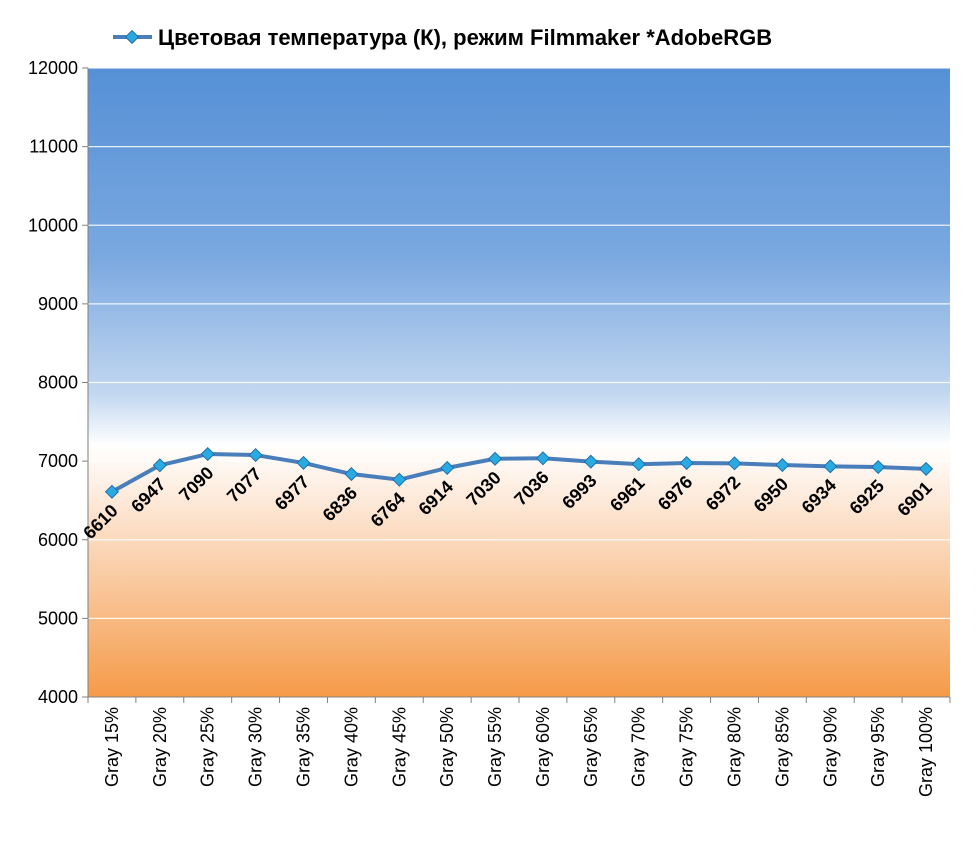 The image size is (980, 847). Describe the element at coordinates (926, 752) in the screenshot. I see `x-tick-label: Gray 100%` at that location.